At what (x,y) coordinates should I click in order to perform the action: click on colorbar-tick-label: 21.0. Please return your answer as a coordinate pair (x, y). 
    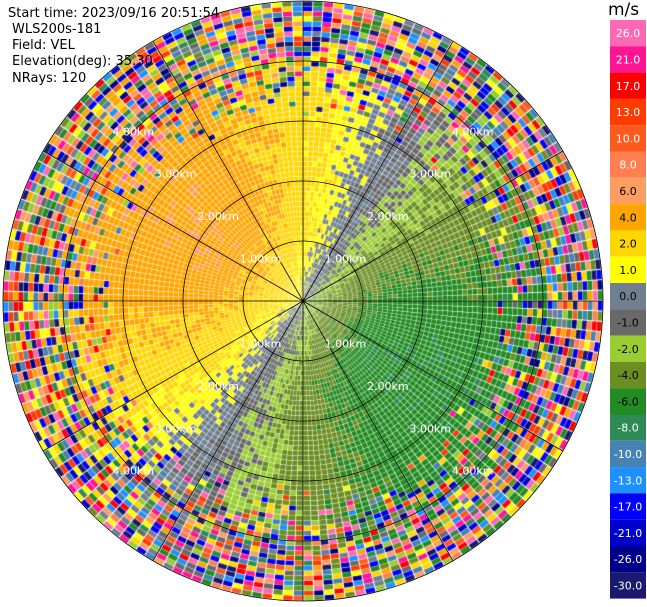
    Looking at the image, I should click on (628, 59).